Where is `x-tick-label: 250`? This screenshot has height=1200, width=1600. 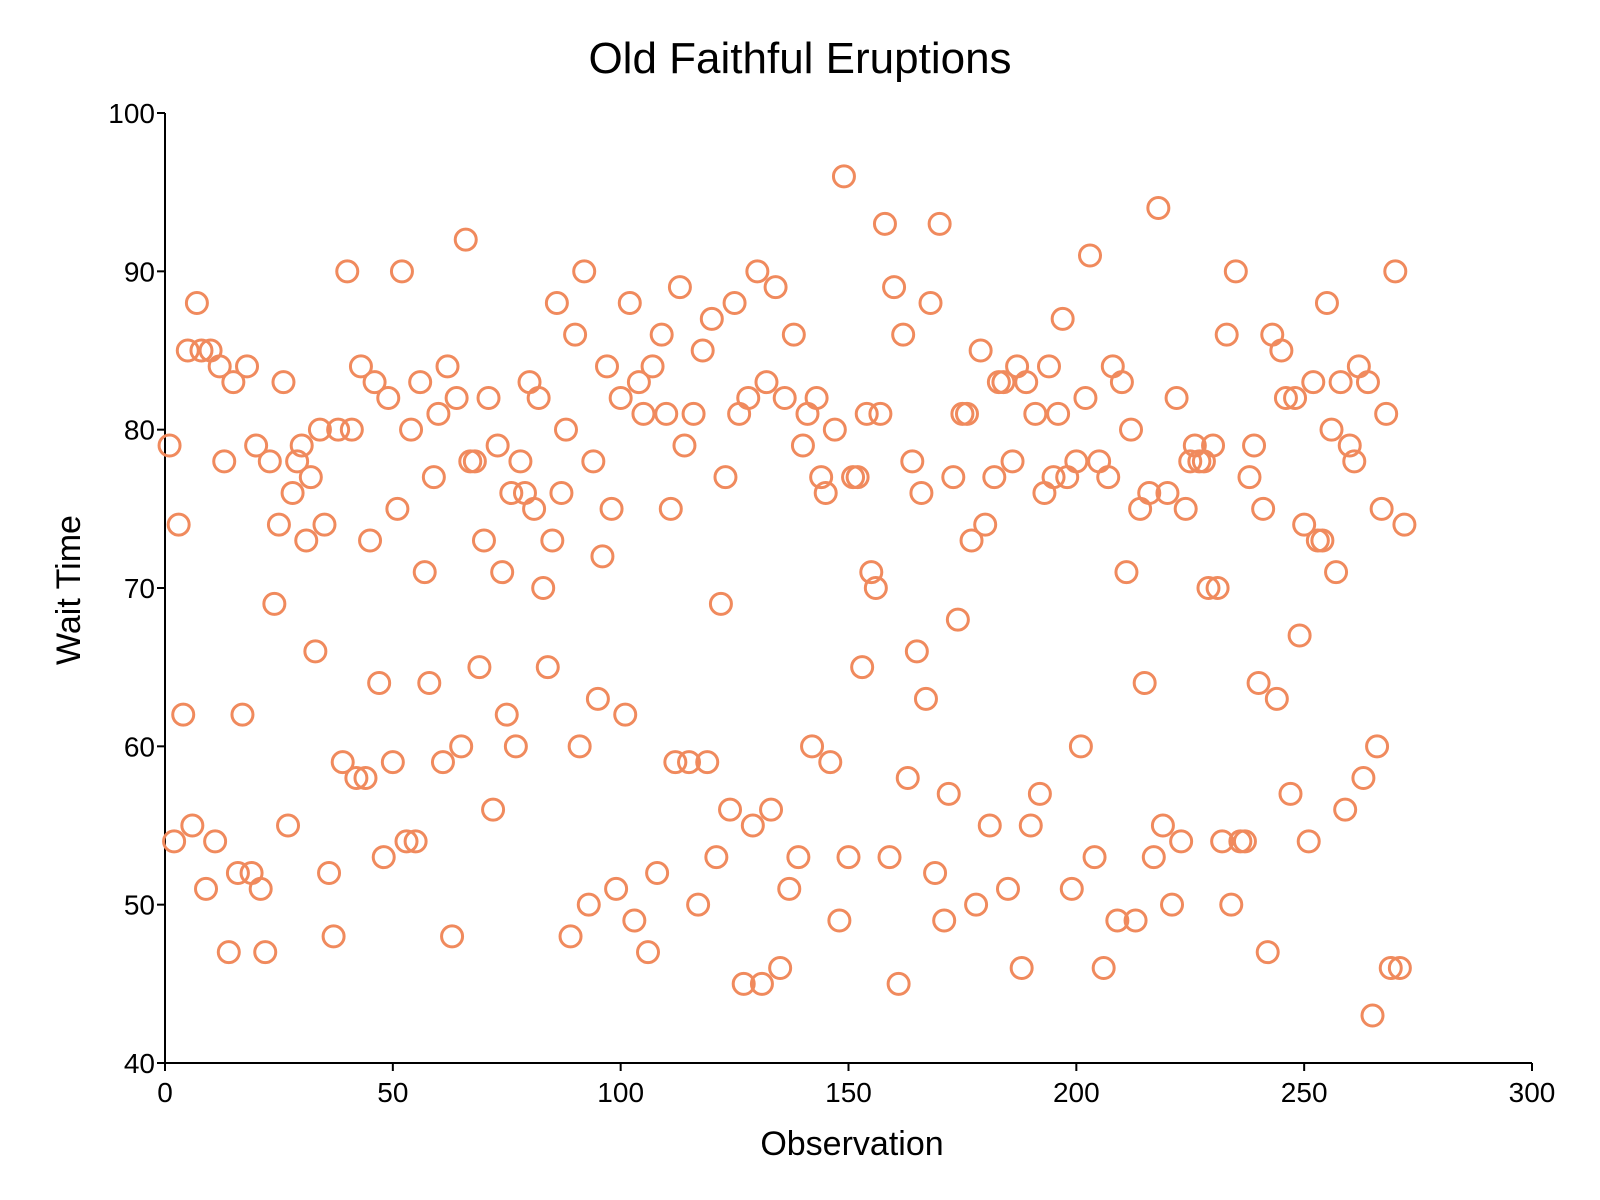 x-tick-label: 250 is located at coordinates (1304, 1092).